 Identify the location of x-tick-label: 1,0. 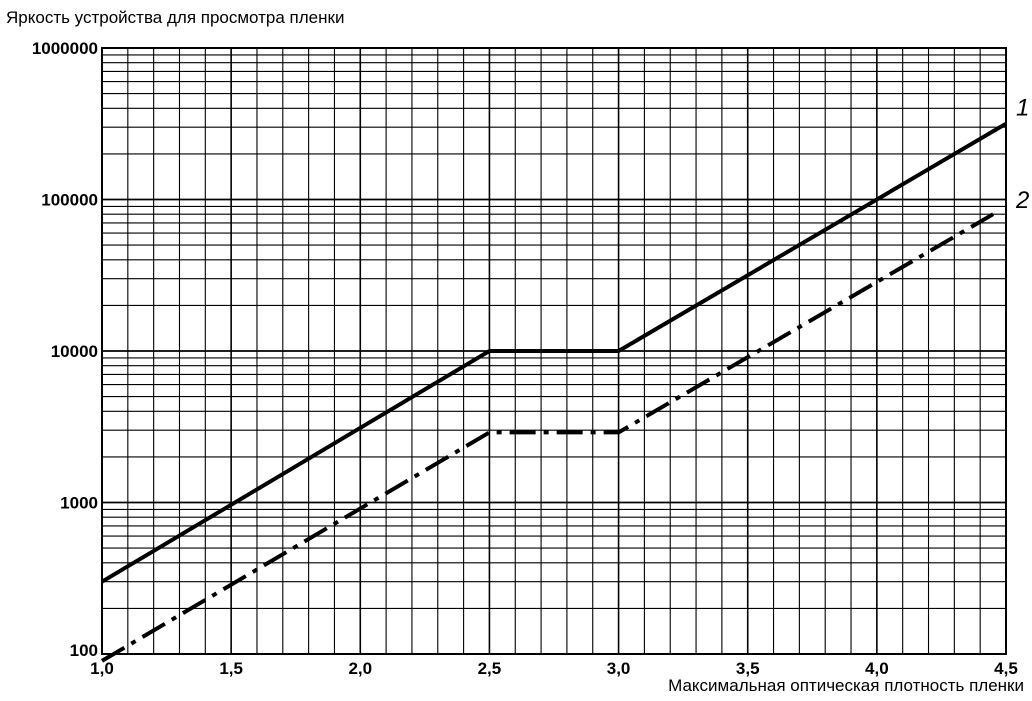
(102, 668).